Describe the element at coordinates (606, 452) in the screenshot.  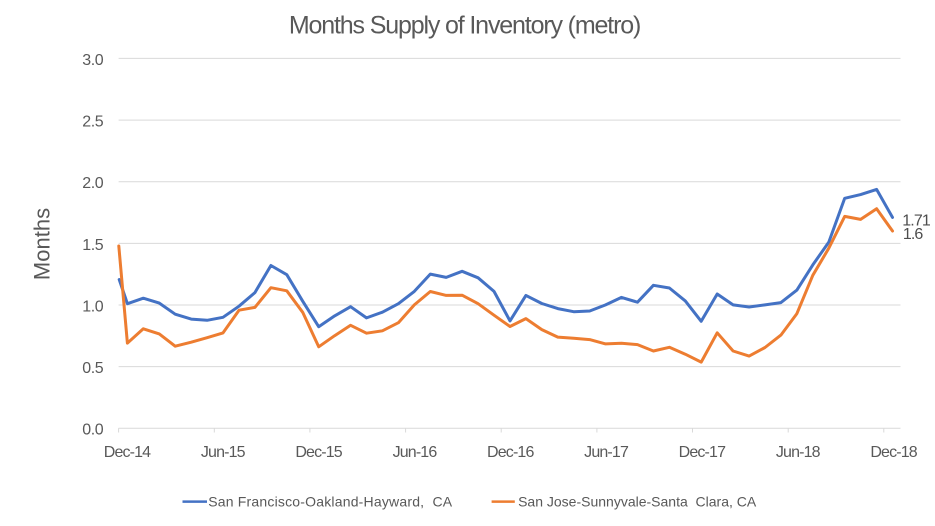
I see `svg-text: Jun-17` at that location.